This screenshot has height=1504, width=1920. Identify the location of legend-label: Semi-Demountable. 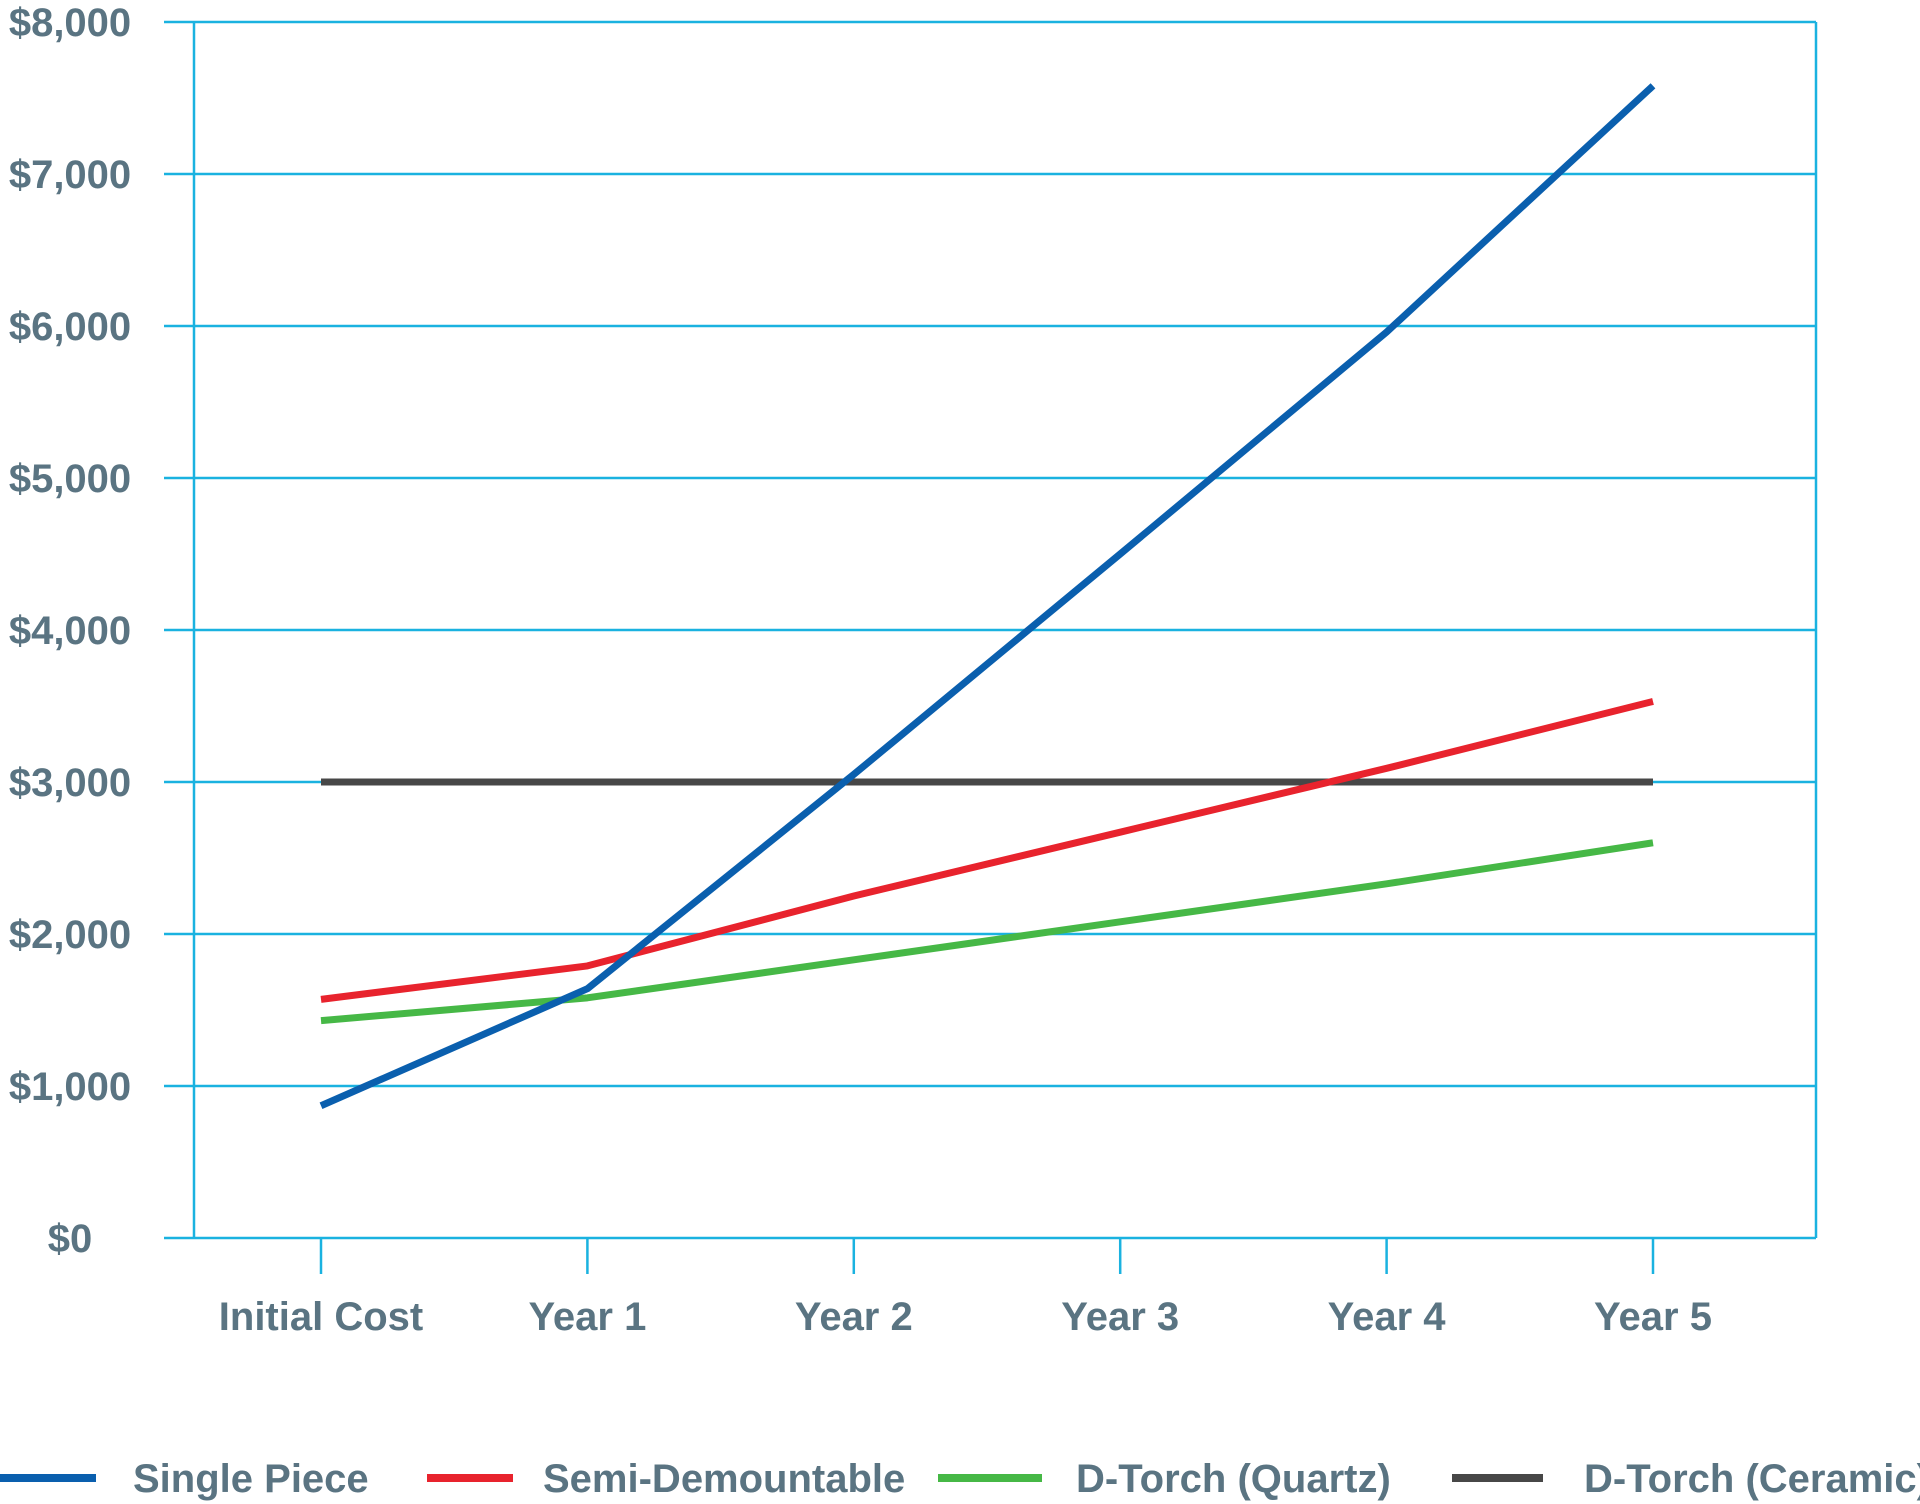
(724, 1479).